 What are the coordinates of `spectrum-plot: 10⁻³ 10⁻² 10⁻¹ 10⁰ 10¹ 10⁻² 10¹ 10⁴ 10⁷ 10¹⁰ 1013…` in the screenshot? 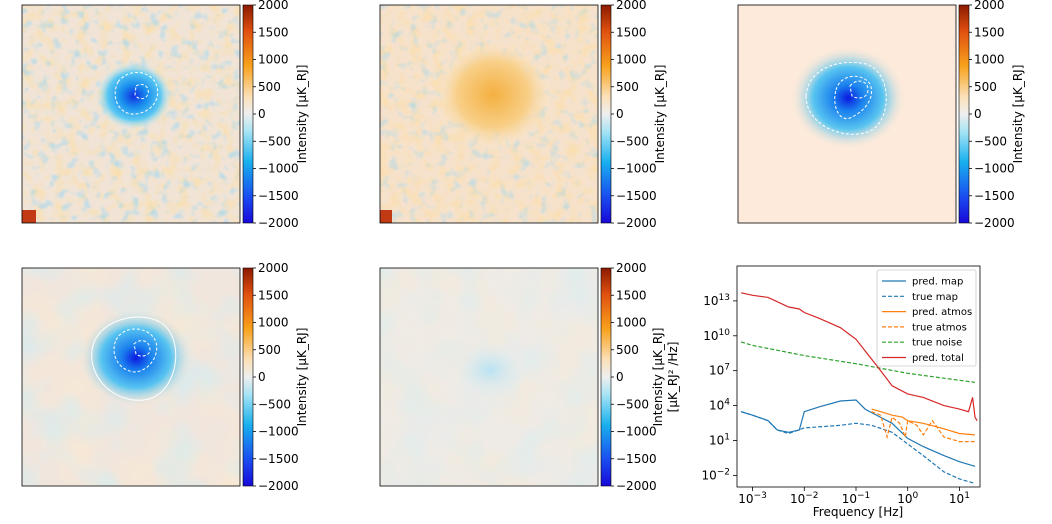 It's located at (841, 392).